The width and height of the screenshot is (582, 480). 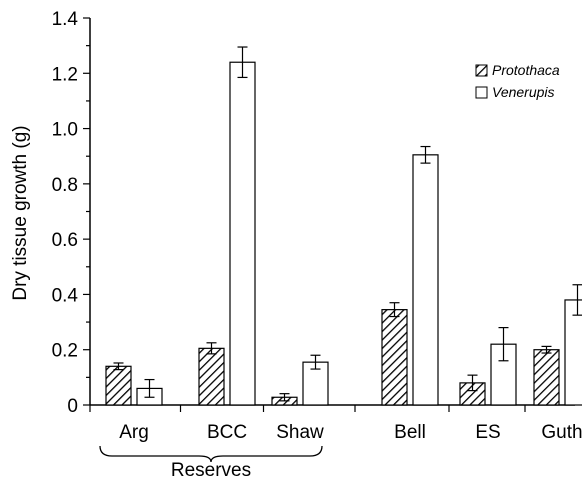 What do you see at coordinates (20, 212) in the screenshot?
I see `y-axis-label: Dry tissue growth (g)` at bounding box center [20, 212].